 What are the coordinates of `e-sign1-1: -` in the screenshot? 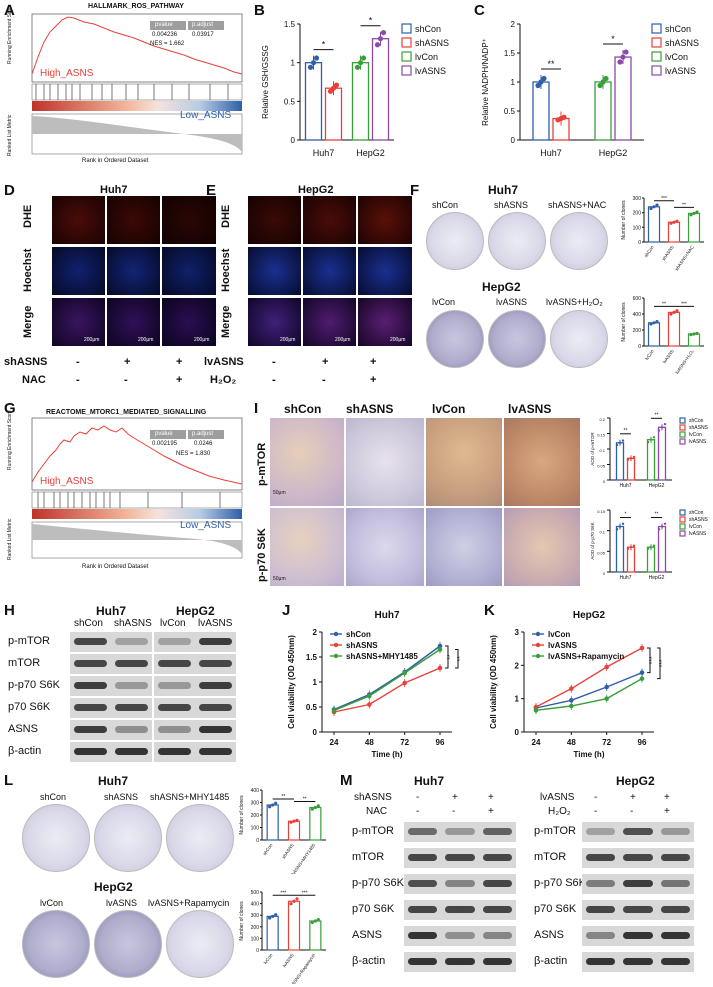 It's located at (274, 362).